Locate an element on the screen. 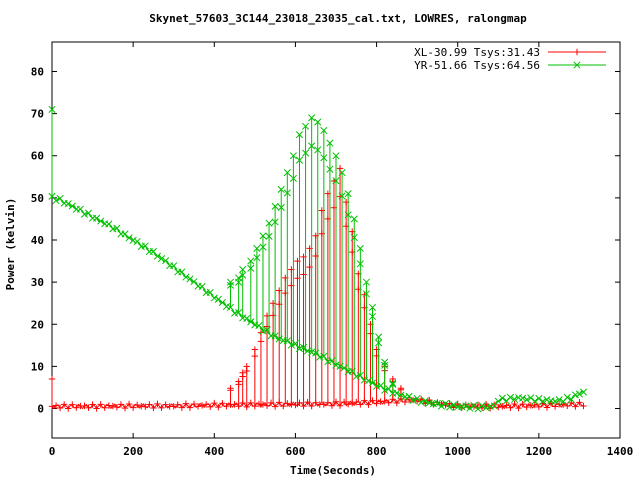  y-axis-label: Power (kelvin) is located at coordinates (10, 244).